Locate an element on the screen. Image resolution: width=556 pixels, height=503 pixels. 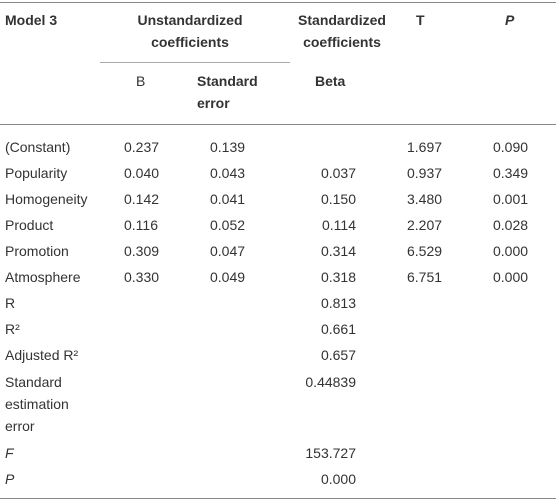
cell-t: 2.207 is located at coordinates (425, 225).